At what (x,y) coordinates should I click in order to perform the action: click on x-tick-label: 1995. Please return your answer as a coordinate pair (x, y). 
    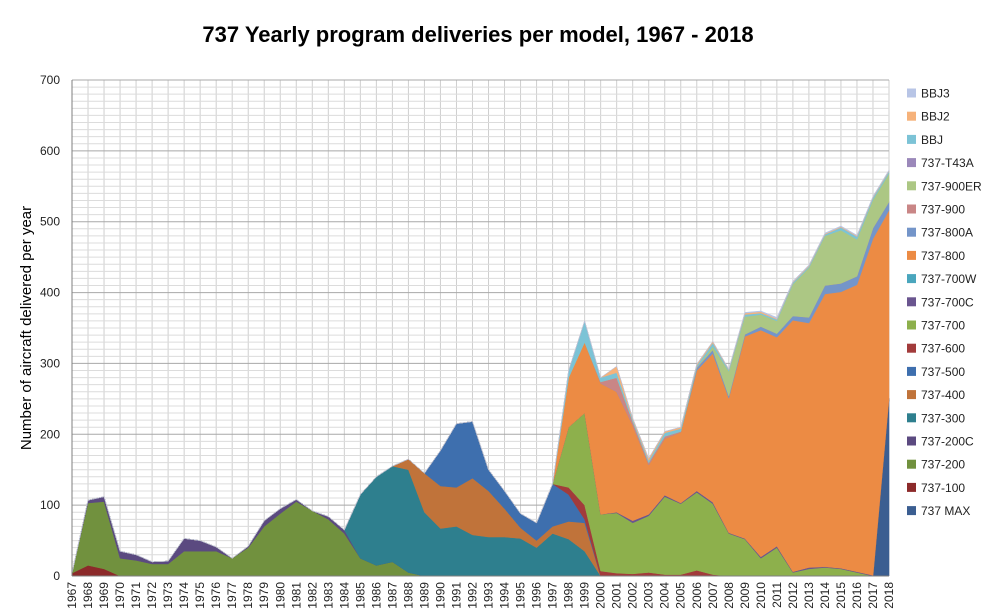
    Looking at the image, I should click on (521, 595).